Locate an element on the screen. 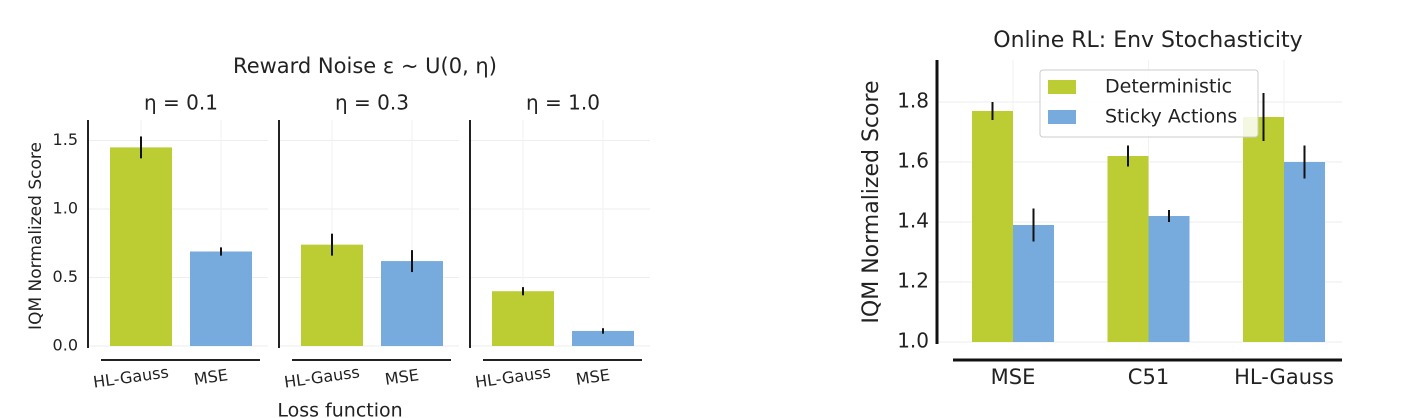 Image resolution: width=1401 pixels, height=418 pixels. panel-title: η = 1.0 is located at coordinates (563, 103).